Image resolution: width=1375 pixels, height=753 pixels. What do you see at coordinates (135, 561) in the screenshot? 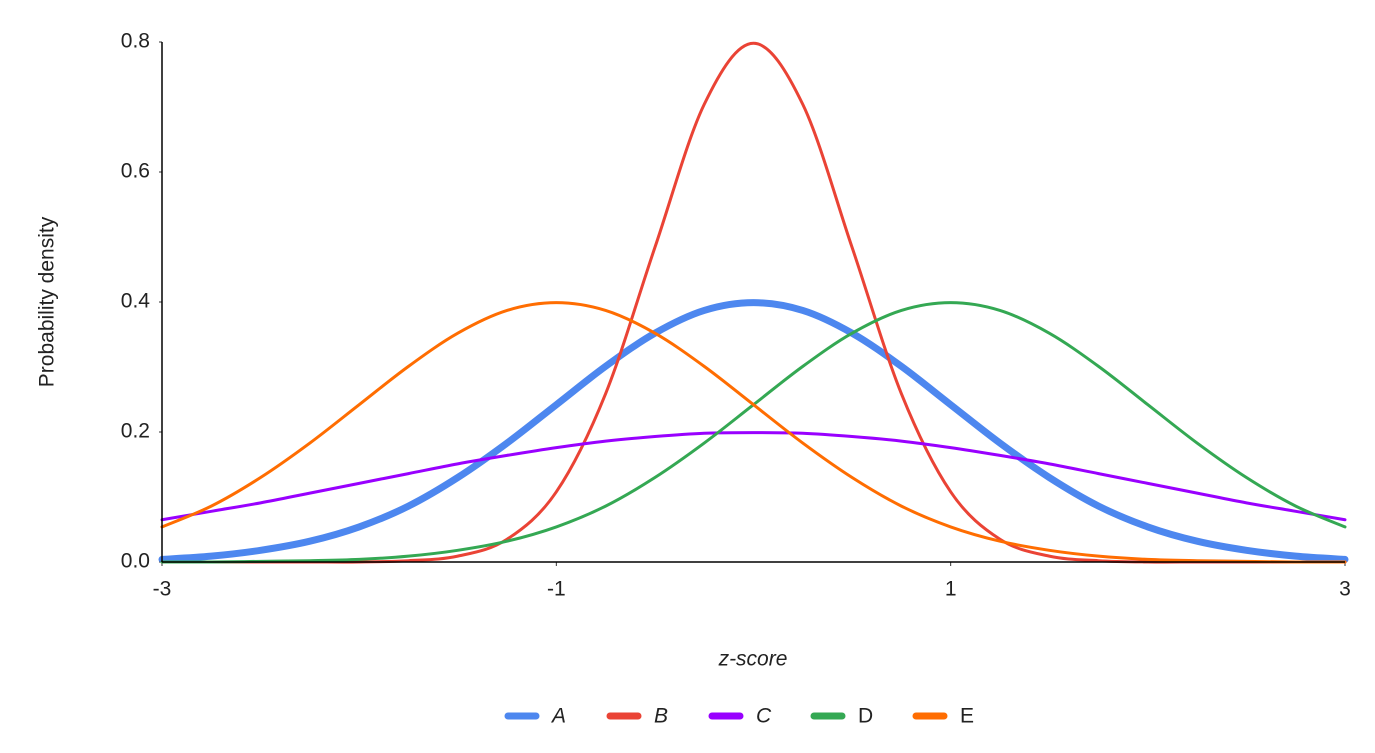
I see `y-tick-label: 0.0` at bounding box center [135, 561].